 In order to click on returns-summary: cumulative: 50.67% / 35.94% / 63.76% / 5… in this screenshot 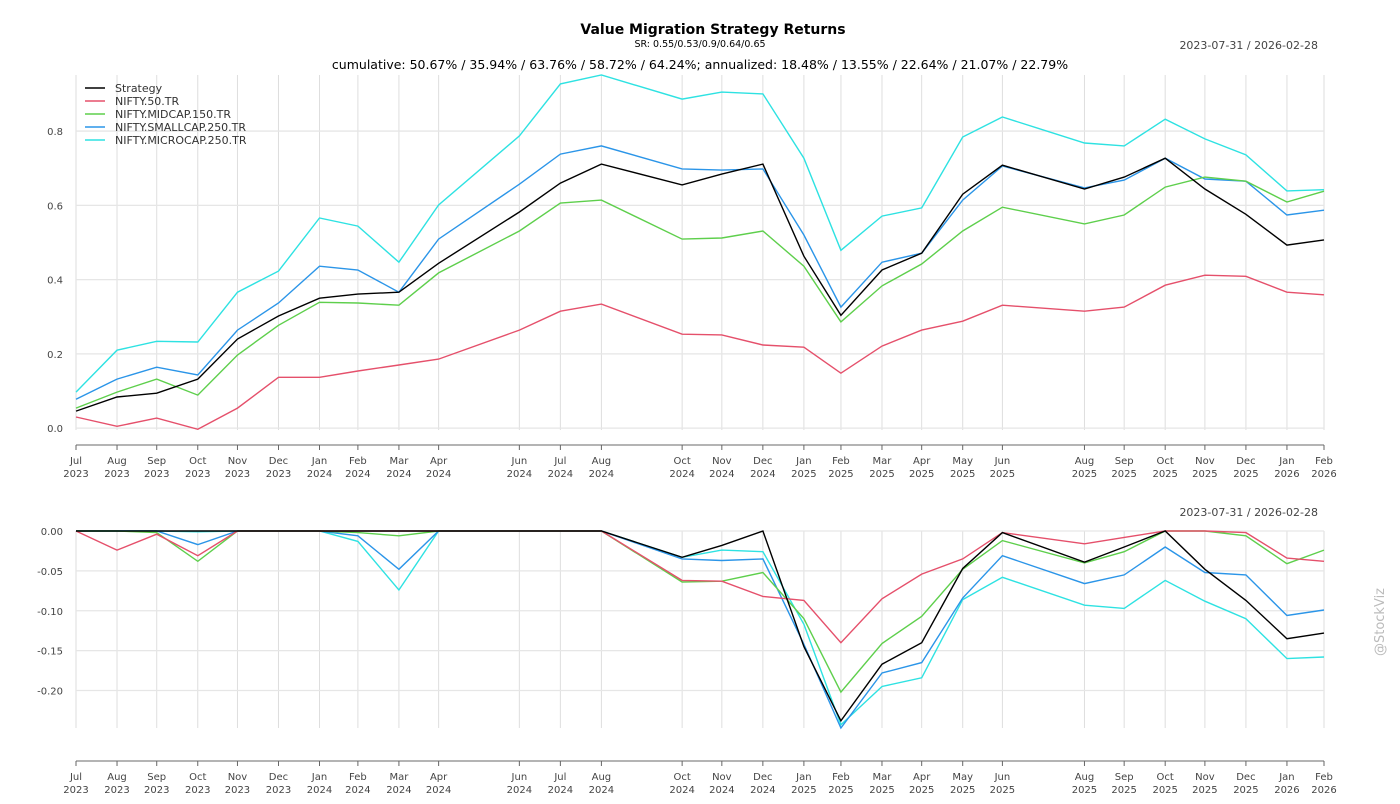, I will do `click(700, 64)`.